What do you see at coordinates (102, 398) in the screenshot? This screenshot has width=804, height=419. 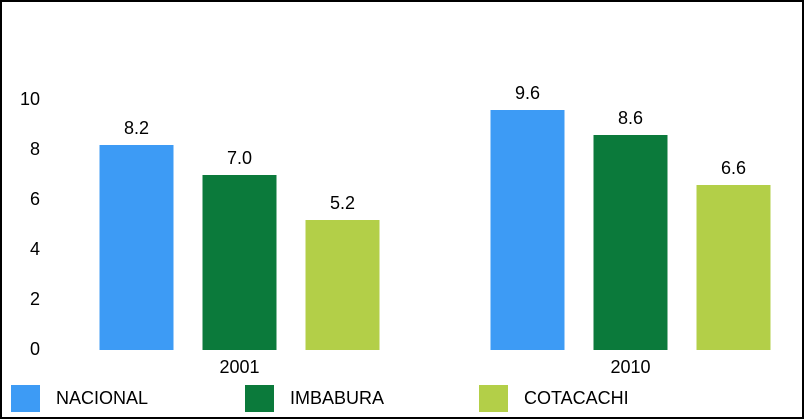 I see `legend-label: NACIONAL` at bounding box center [102, 398].